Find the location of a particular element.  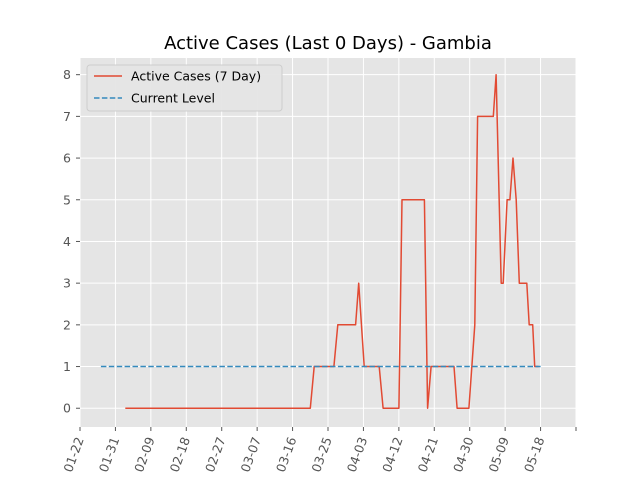

legend-label: Active Cases (7 Day) is located at coordinates (196, 76).